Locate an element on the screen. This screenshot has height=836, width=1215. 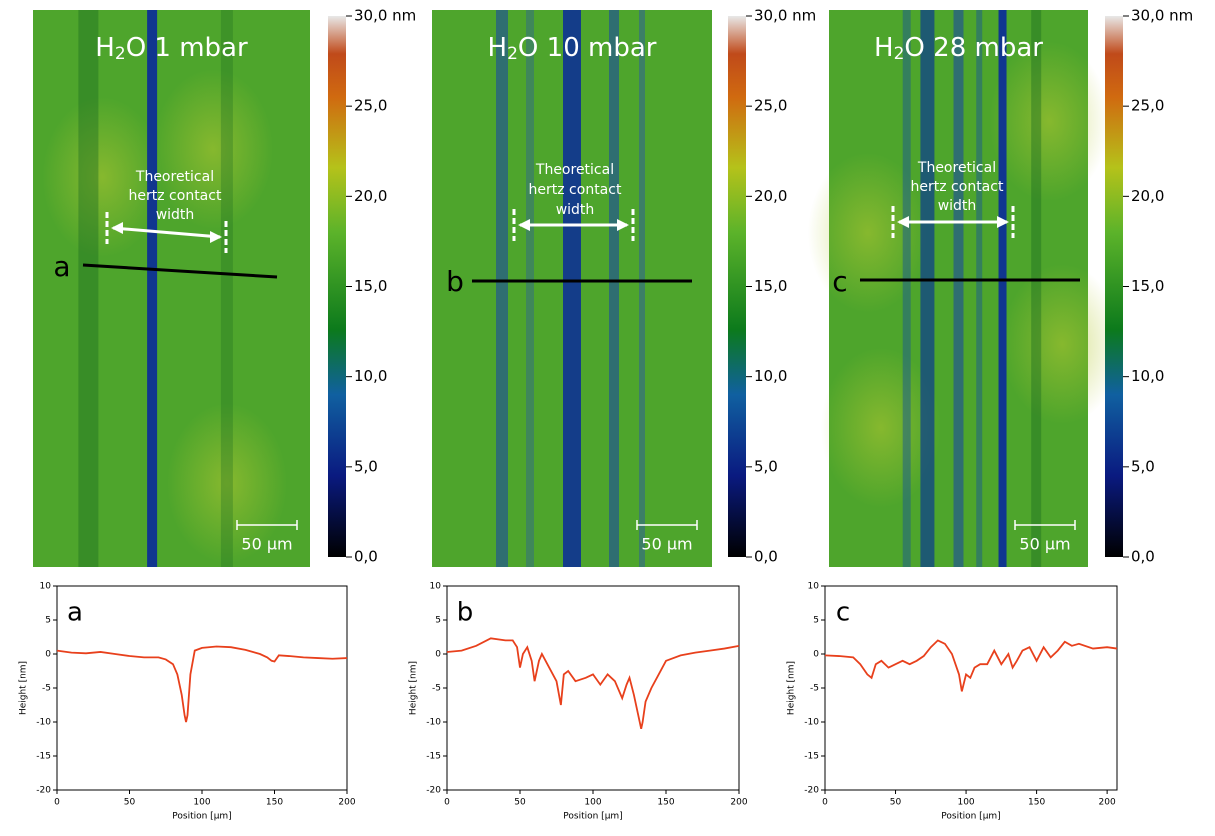
scale-bar-label: 50 μm is located at coordinates (666, 544).